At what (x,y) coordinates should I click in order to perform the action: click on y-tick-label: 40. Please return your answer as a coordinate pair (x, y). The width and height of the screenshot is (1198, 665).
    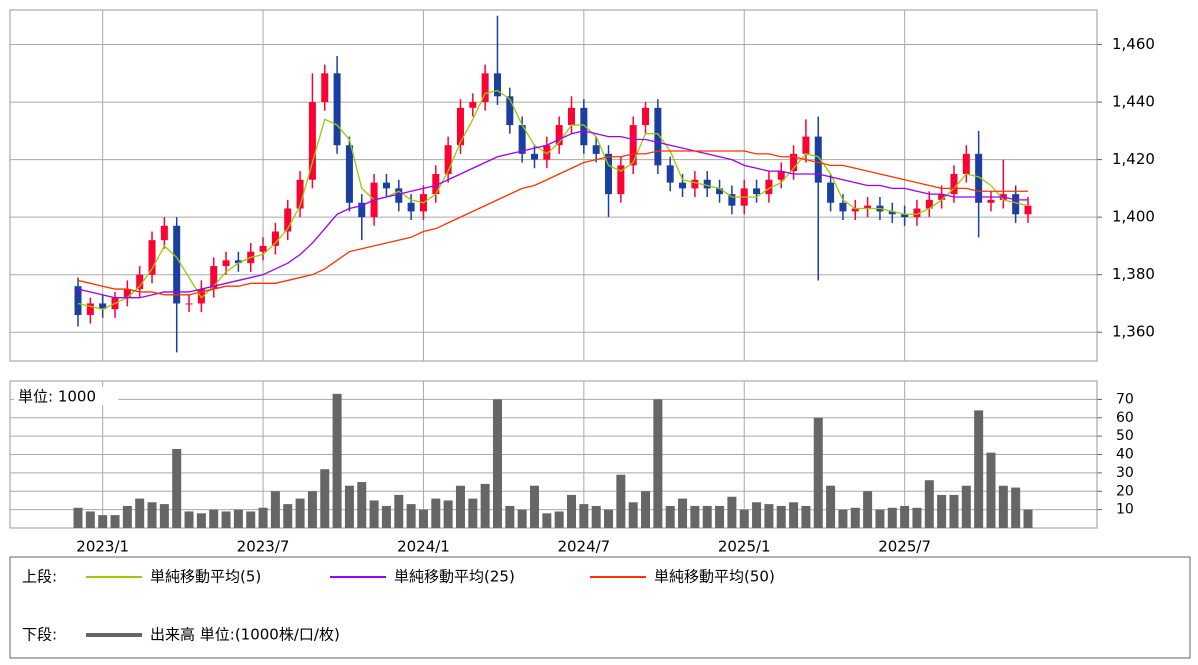
    Looking at the image, I should click on (1125, 455).